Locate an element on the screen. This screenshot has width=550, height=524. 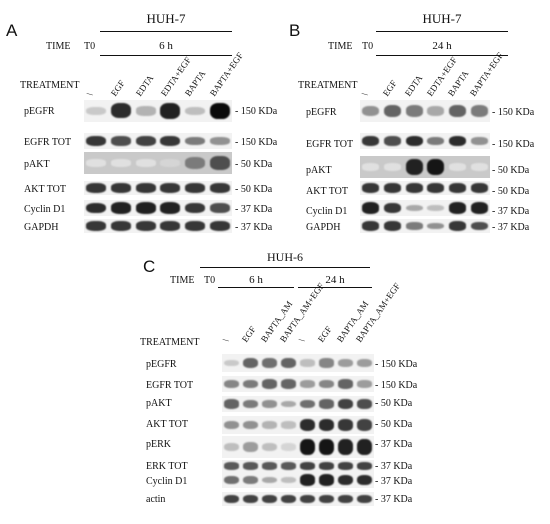
panel-c-time-label: TIME is located at coordinates (182, 280).